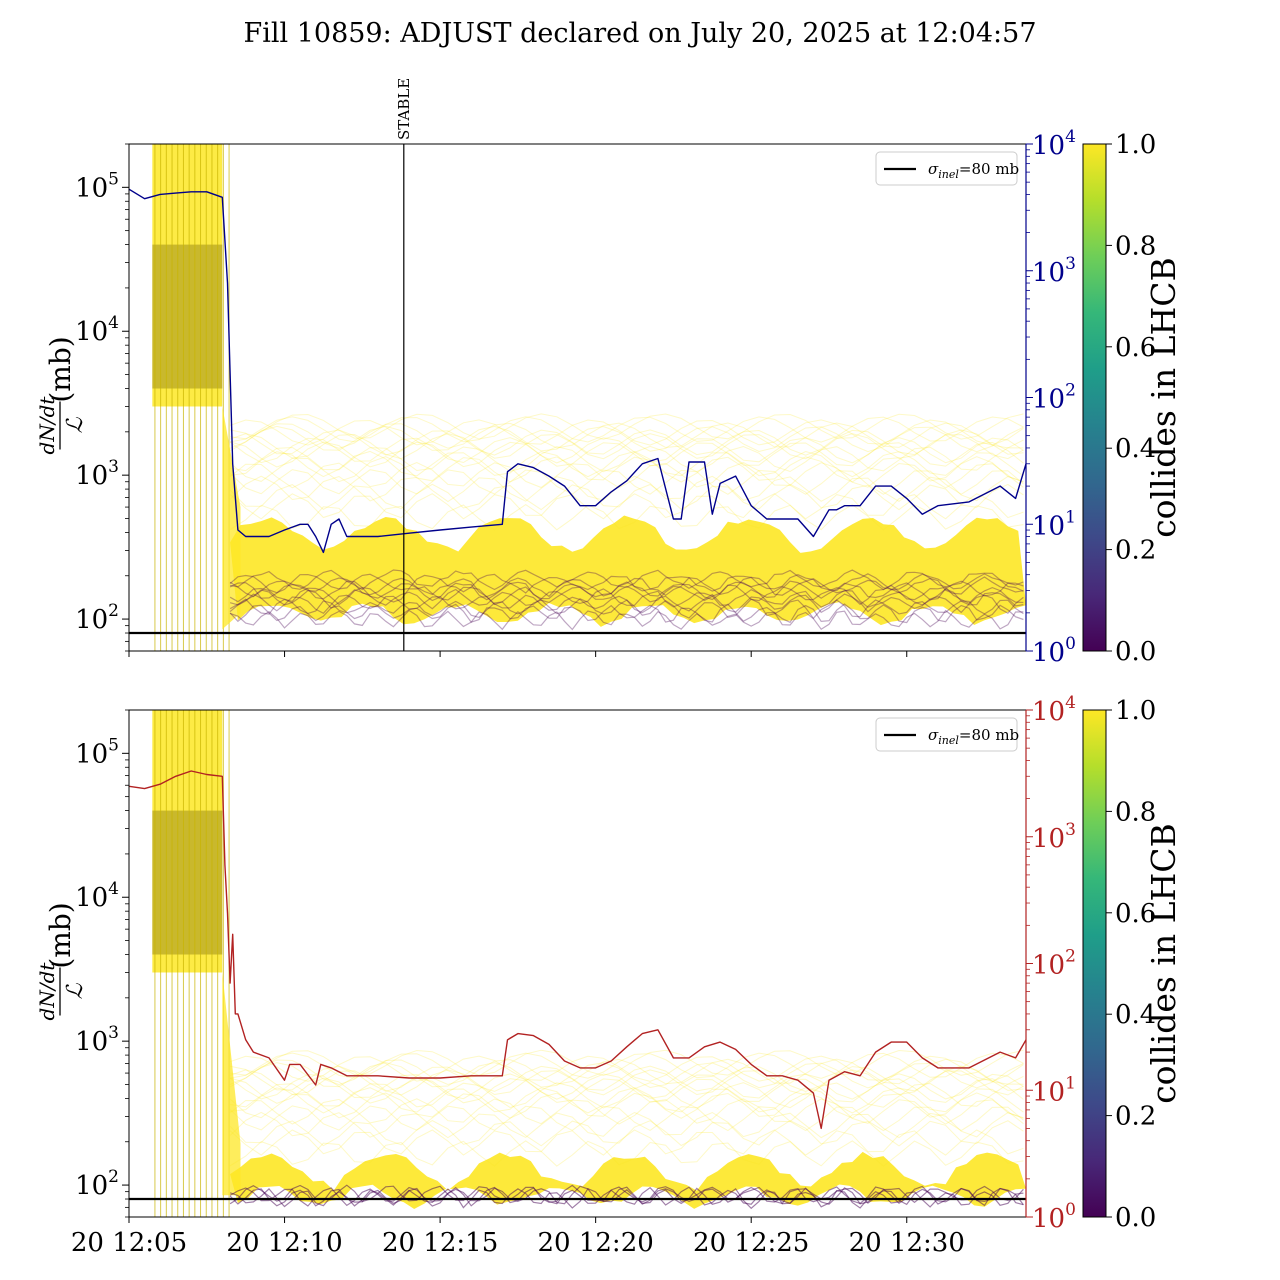  I want to click on top-bundle-drop, so click(231, 518).